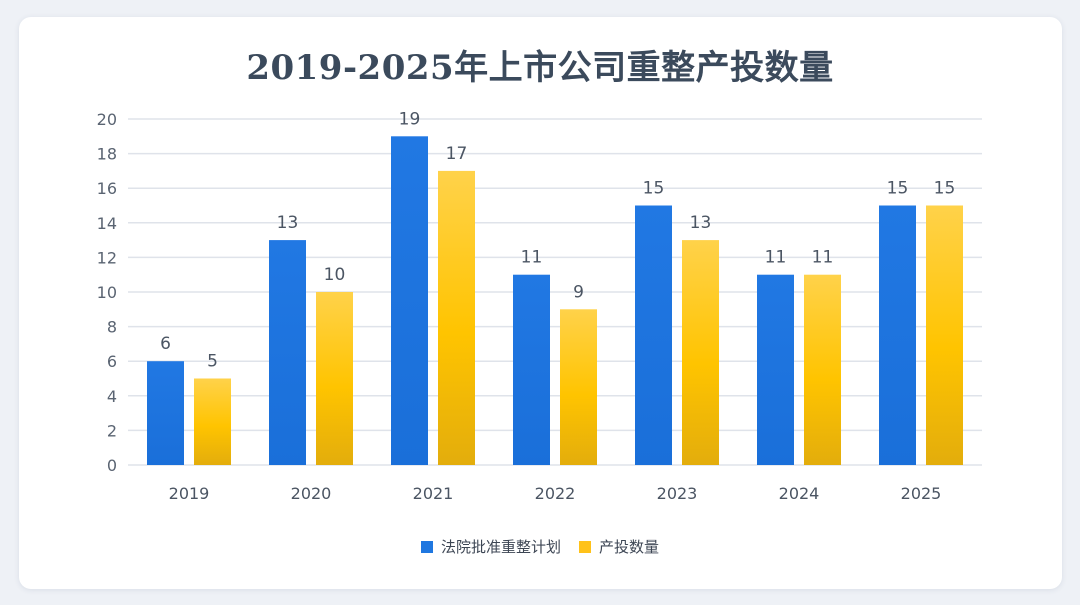 The height and width of the screenshot is (605, 1080). I want to click on y-tick-label: 20, so click(107, 119).